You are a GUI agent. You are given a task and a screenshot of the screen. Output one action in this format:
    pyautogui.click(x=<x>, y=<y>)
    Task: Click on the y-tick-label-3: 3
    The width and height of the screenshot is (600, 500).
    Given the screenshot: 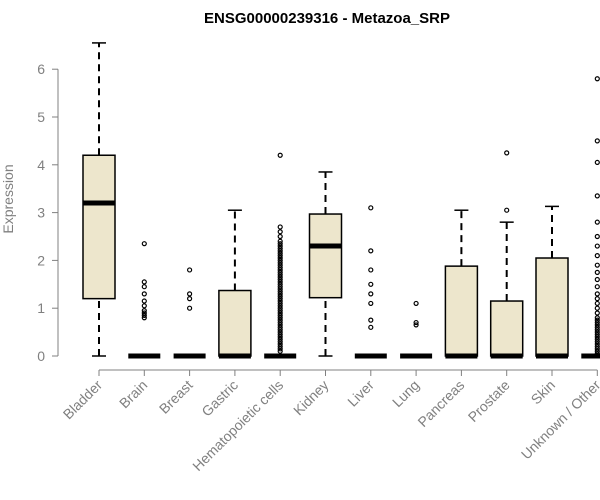 What is the action you would take?
    pyautogui.click(x=41, y=213)
    